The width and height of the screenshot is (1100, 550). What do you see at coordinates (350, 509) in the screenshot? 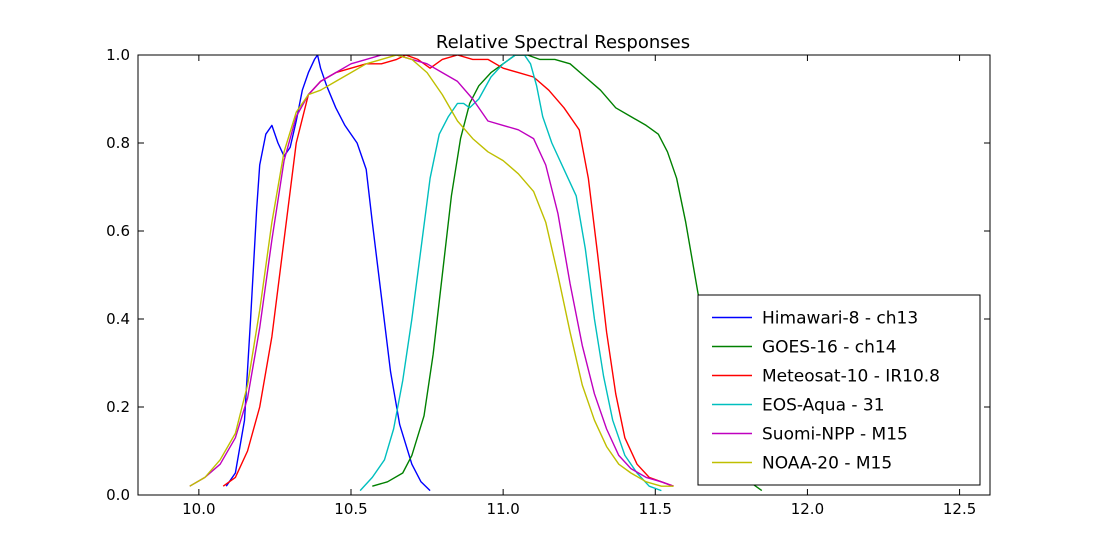
I see `x-tick-label: 10.5` at bounding box center [350, 509].